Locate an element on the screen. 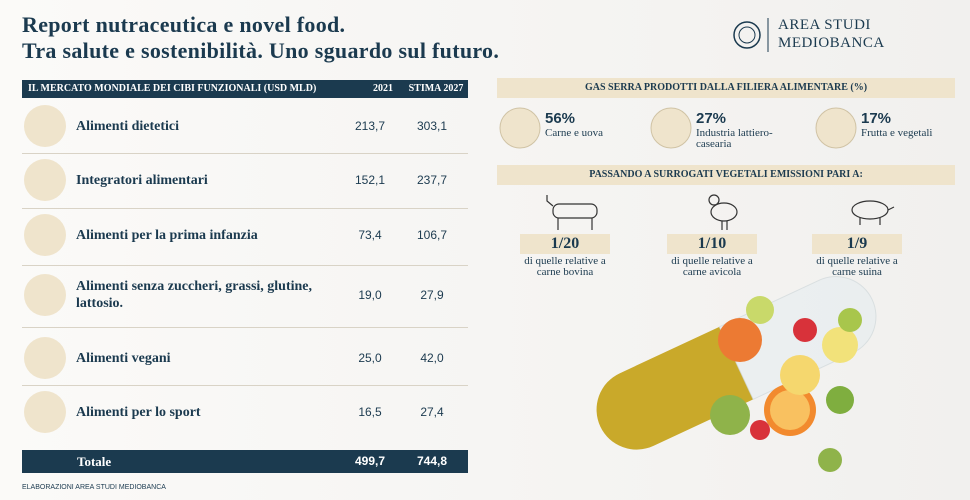  row-label: Alimenti per lo sport is located at coordinates (138, 412).